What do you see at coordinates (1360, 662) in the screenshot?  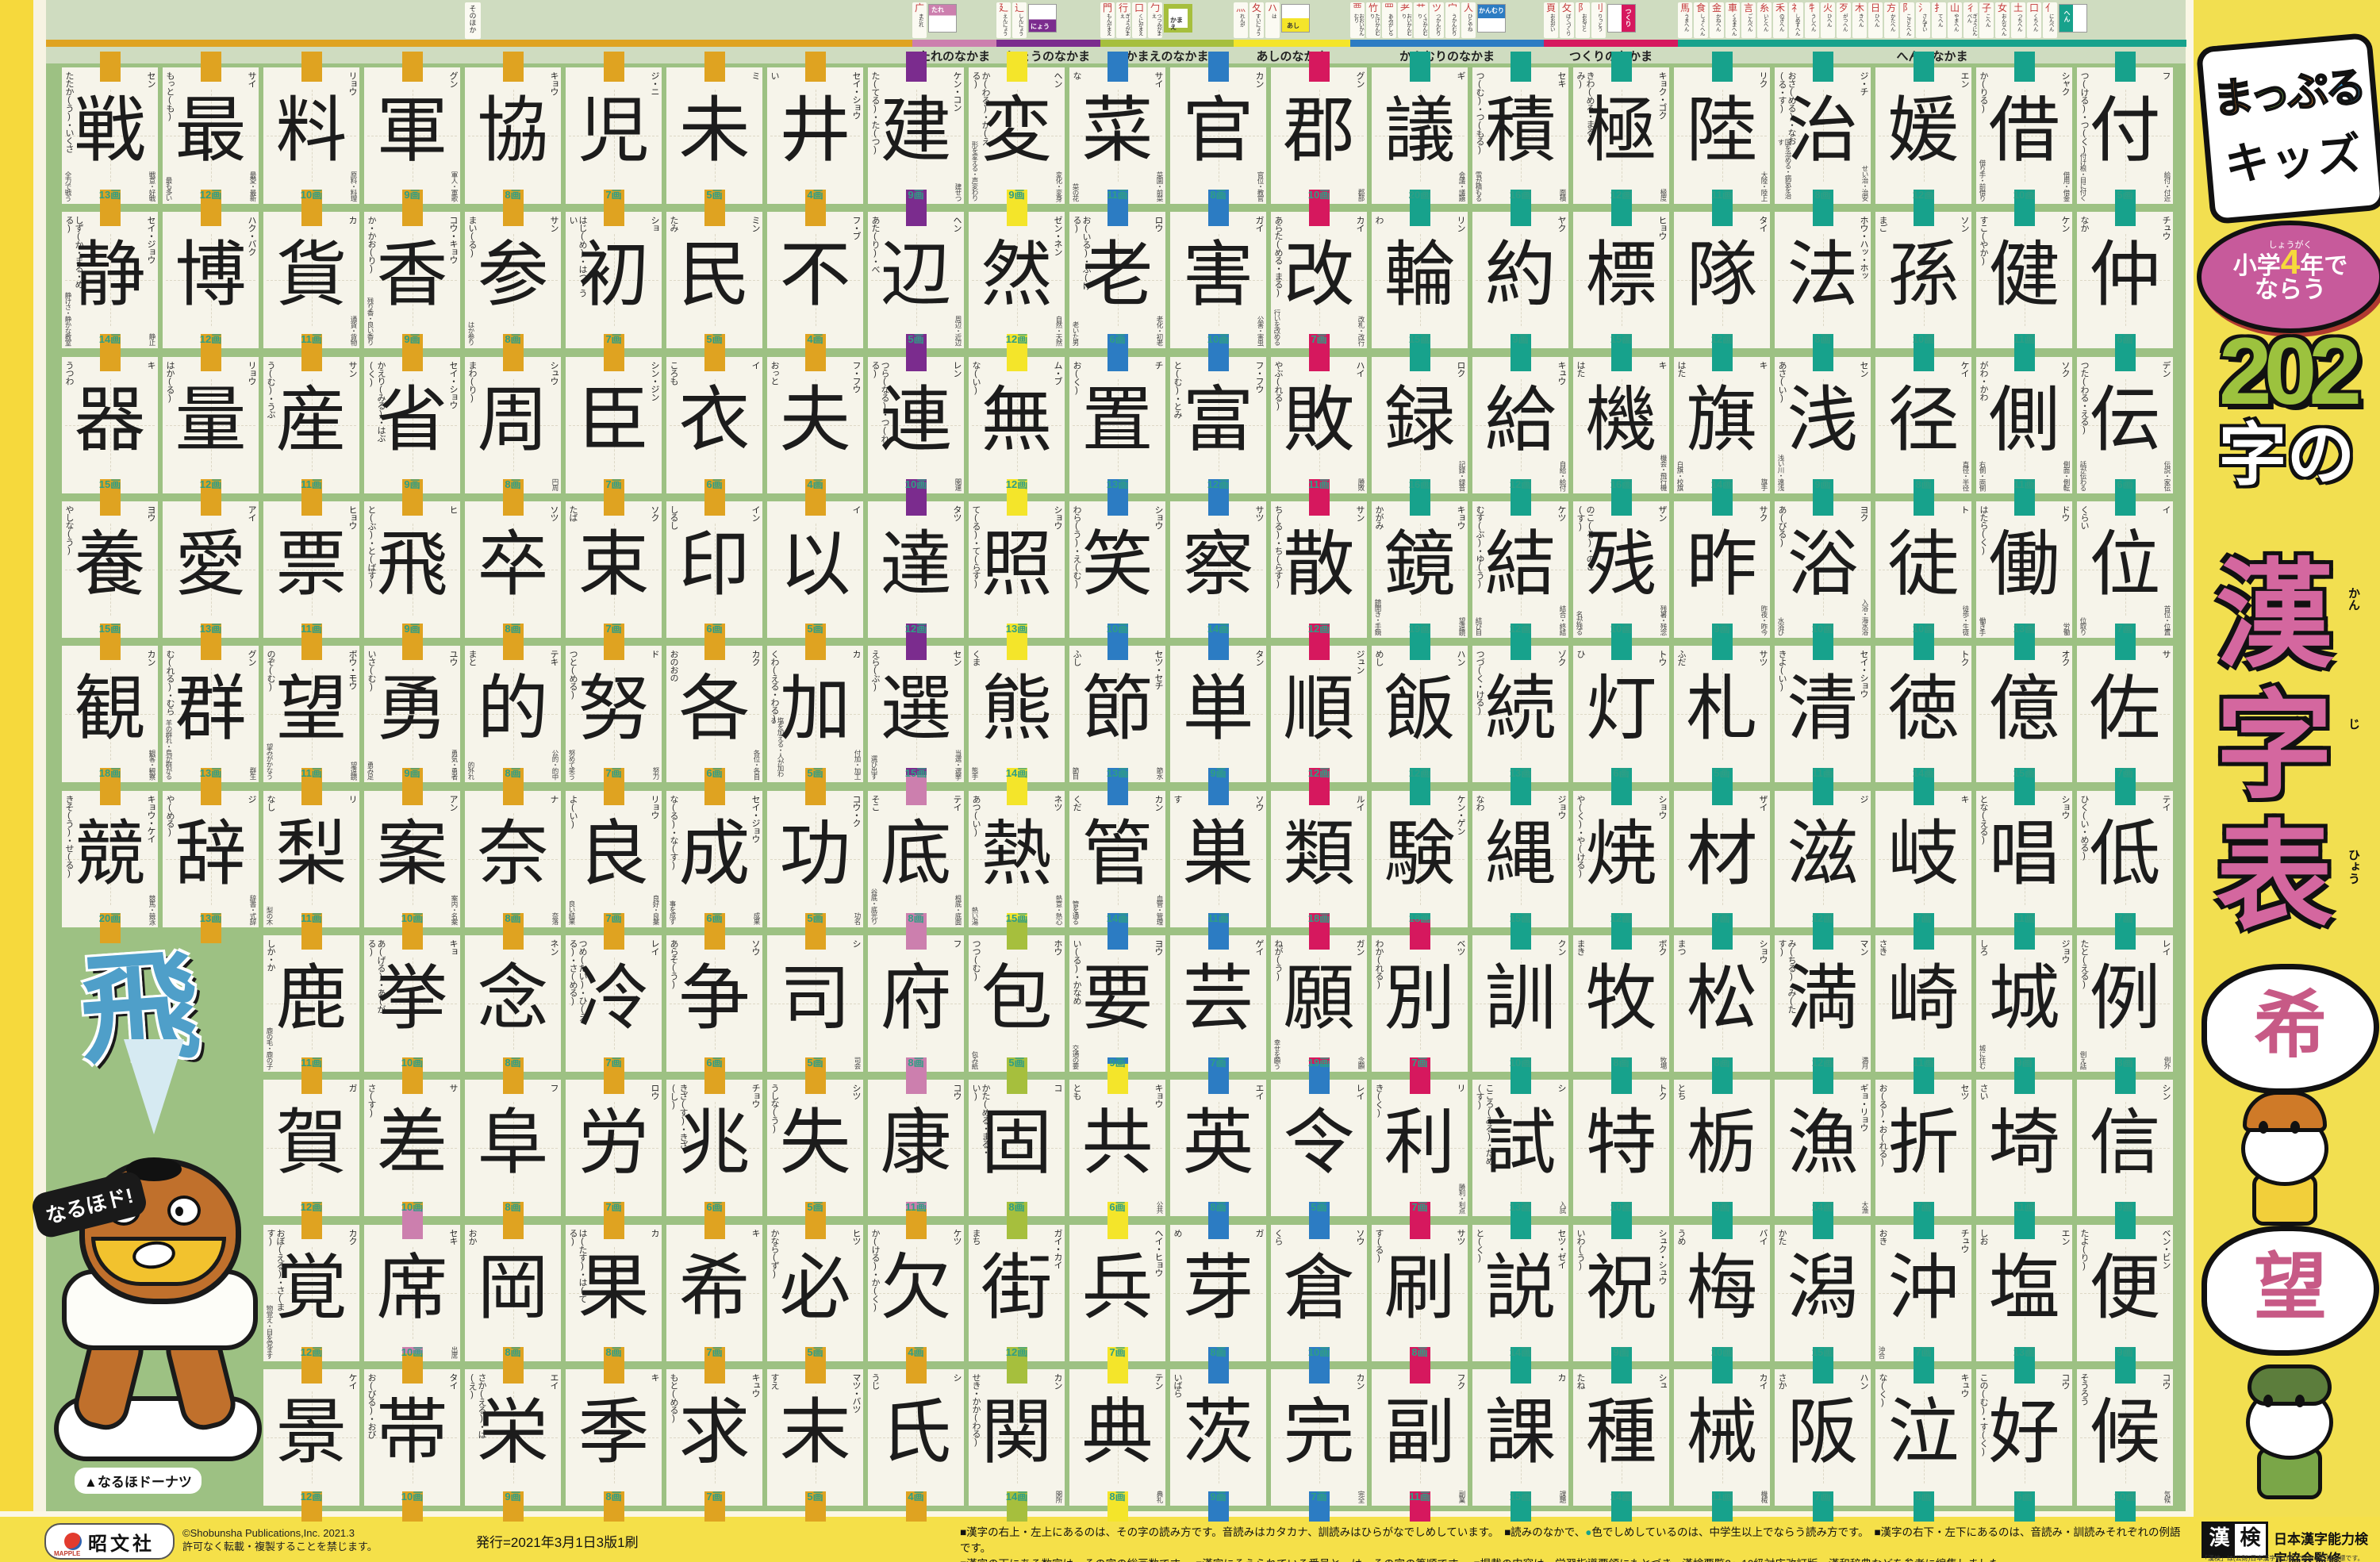 I see `on-reading: ジュン` at bounding box center [1360, 662].